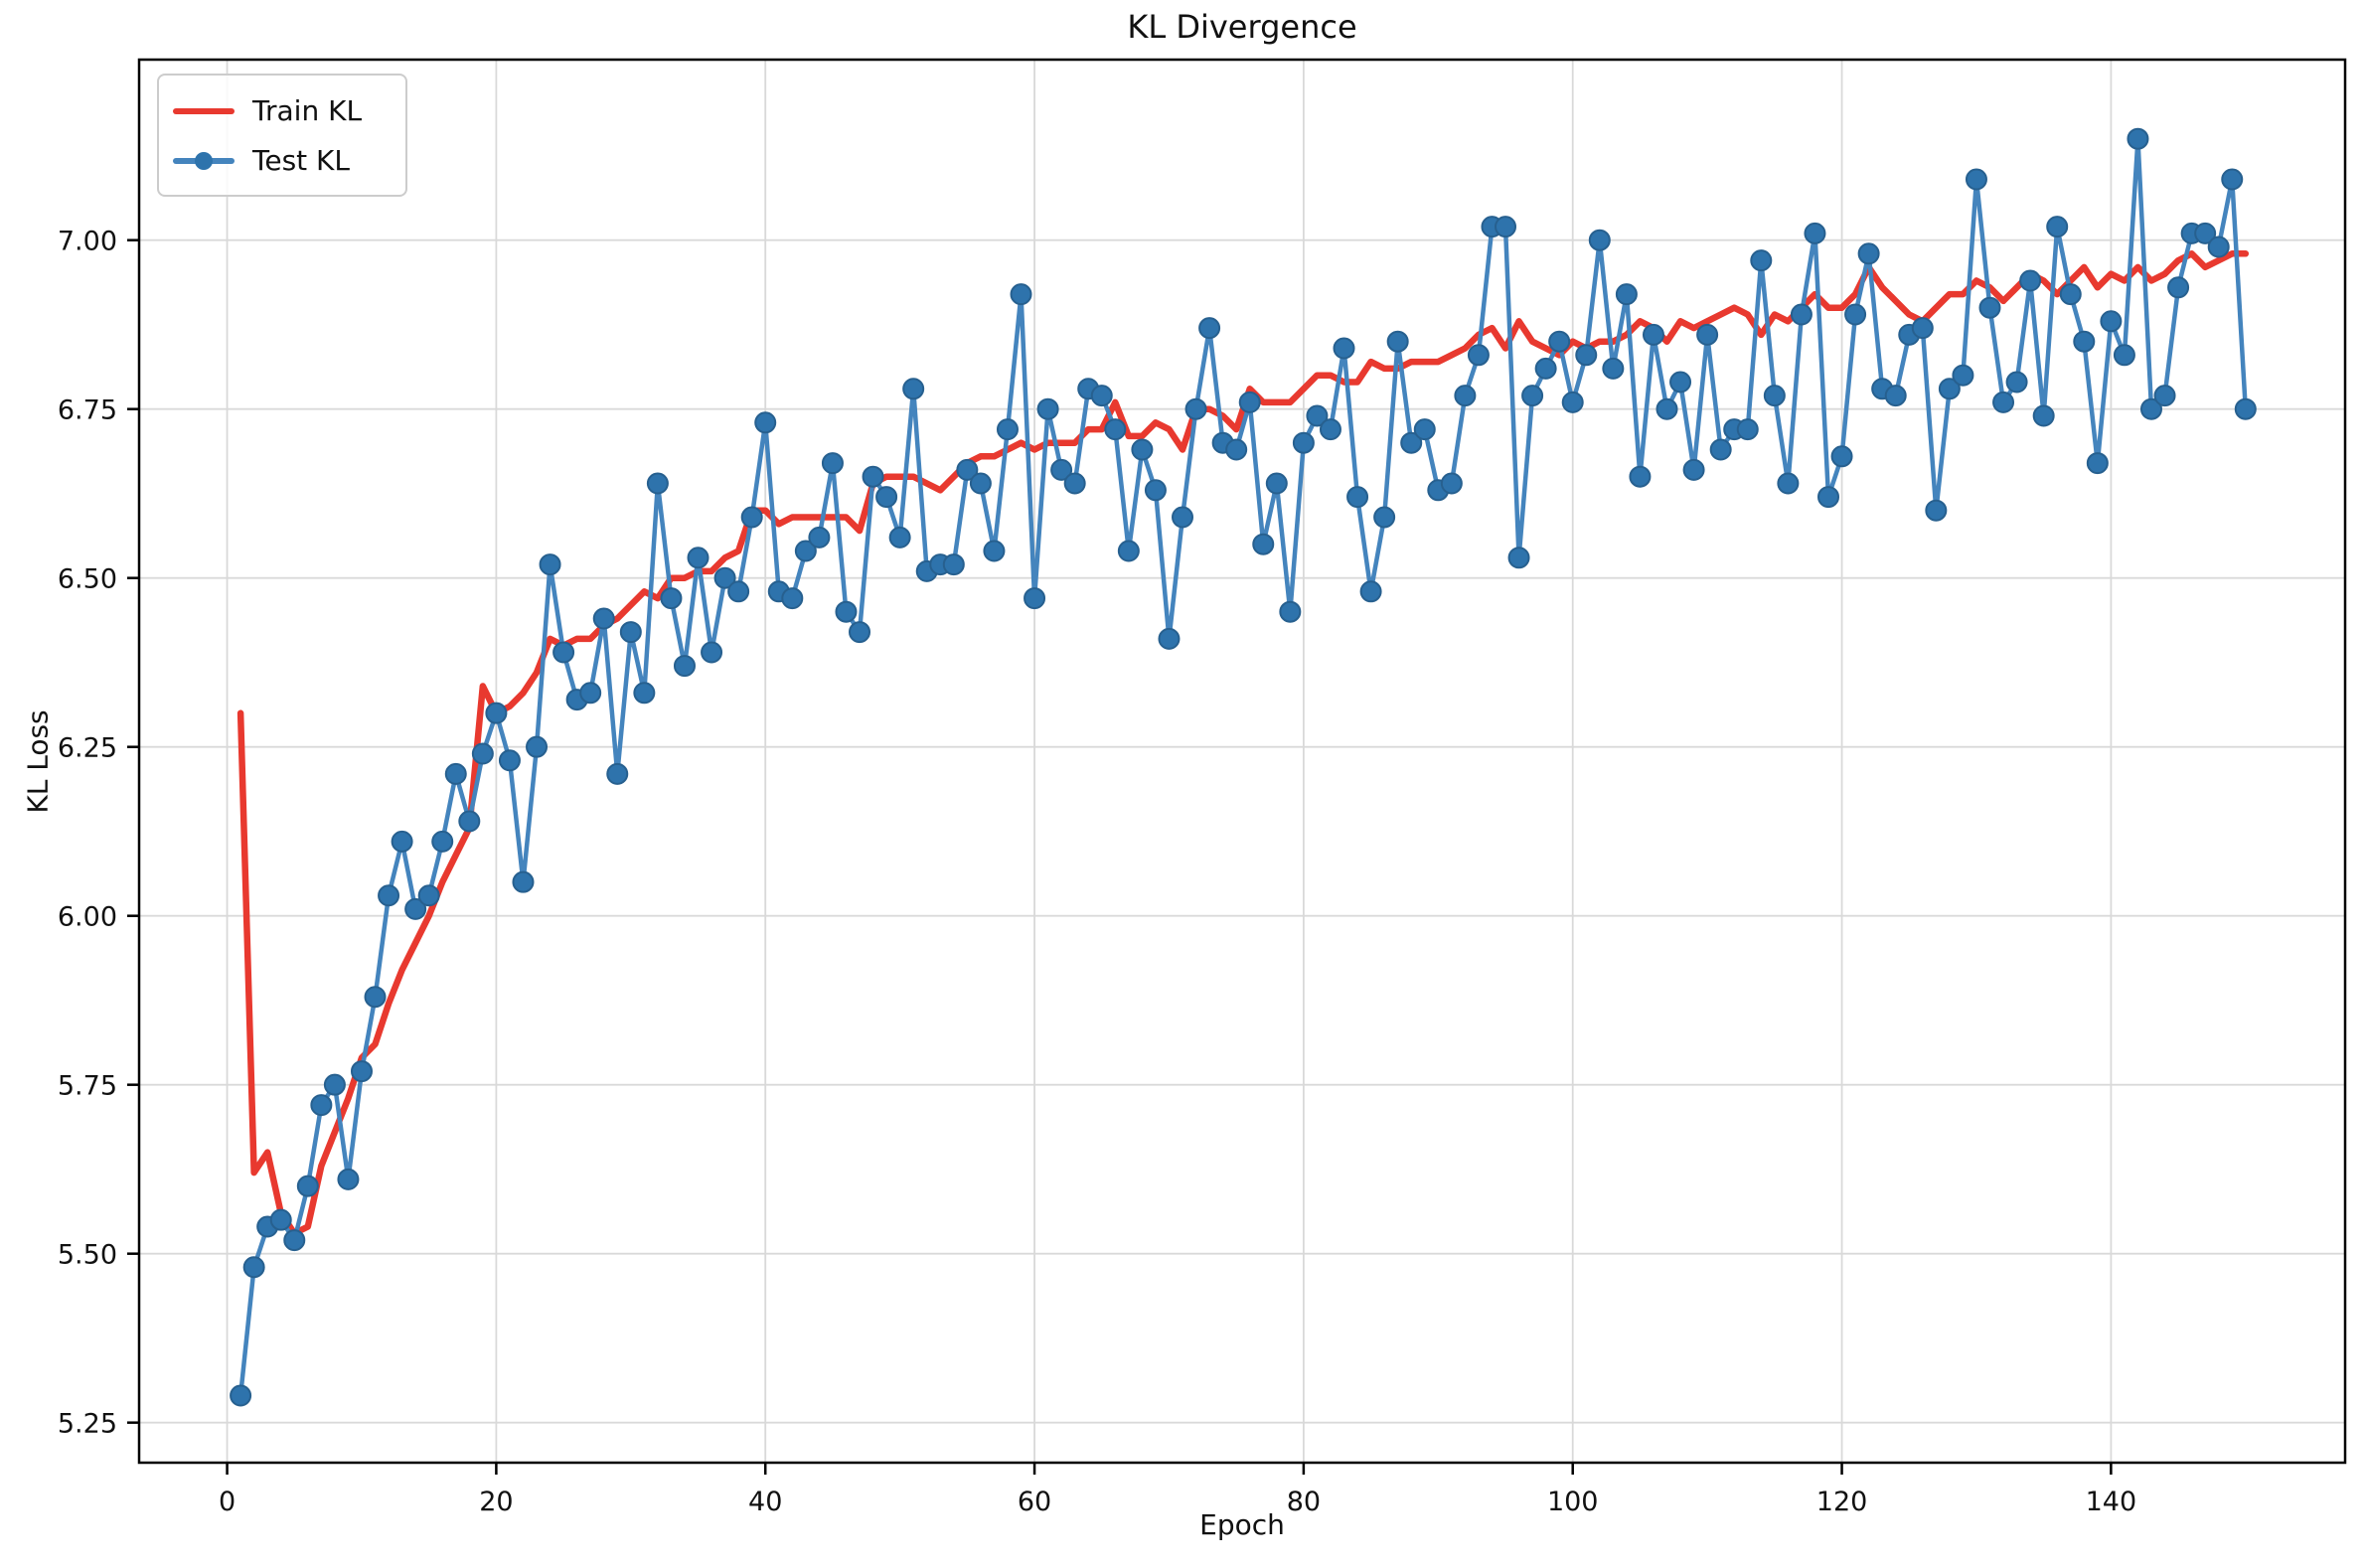 Image resolution: width=2365 pixels, height=1568 pixels. I want to click on x-tick-label: 120, so click(1842, 1502).